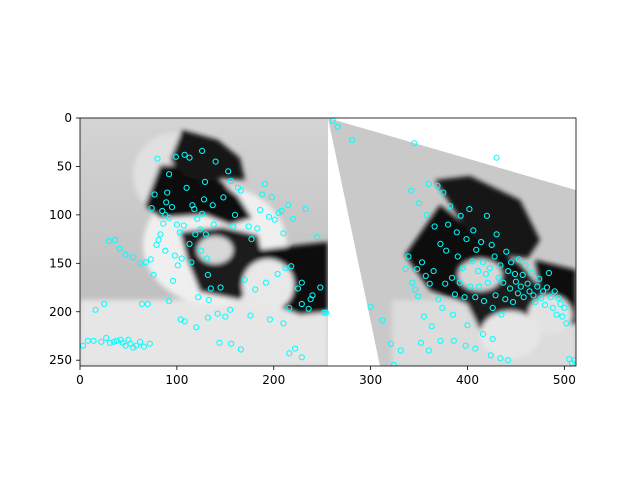 The image size is (640, 480). Describe the element at coordinates (564, 380) in the screenshot. I see `x-tick-label: 500` at that location.